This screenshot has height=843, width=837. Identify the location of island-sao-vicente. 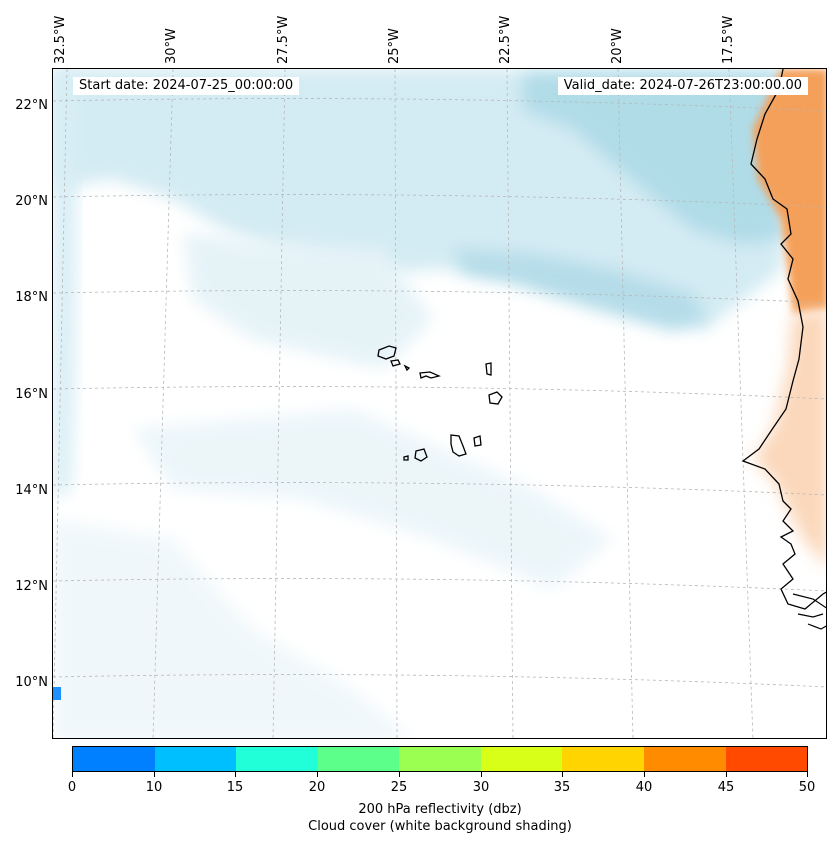
(395, 363).